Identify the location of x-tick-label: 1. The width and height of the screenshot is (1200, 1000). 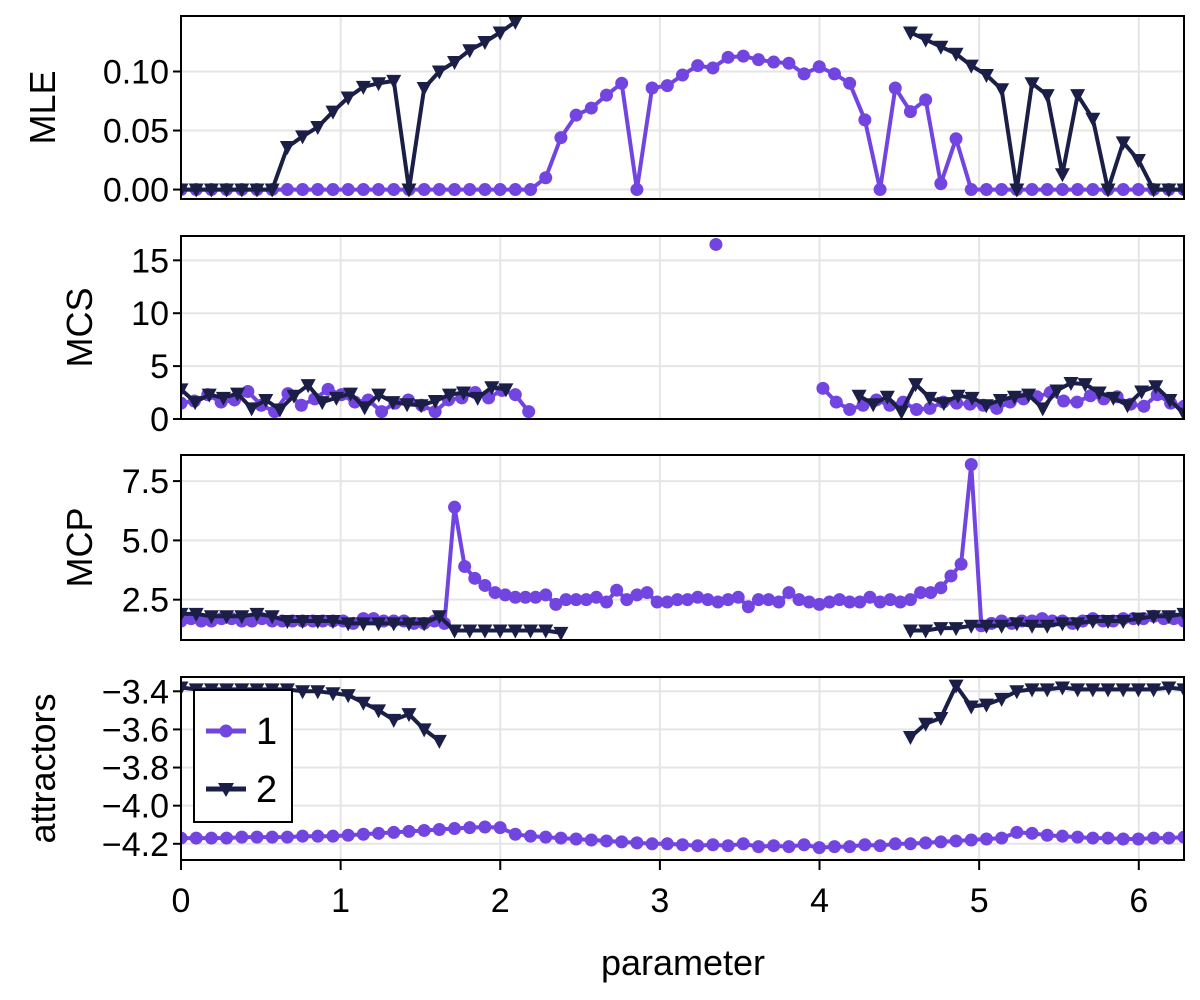
(340, 901).